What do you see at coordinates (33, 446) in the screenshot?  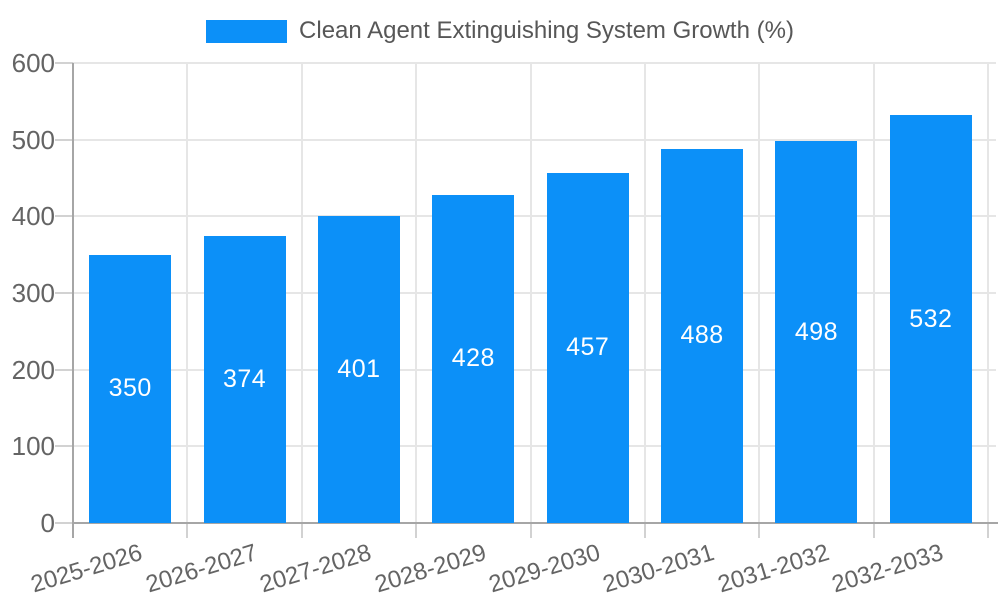 I see `y-axis-label: 100` at bounding box center [33, 446].